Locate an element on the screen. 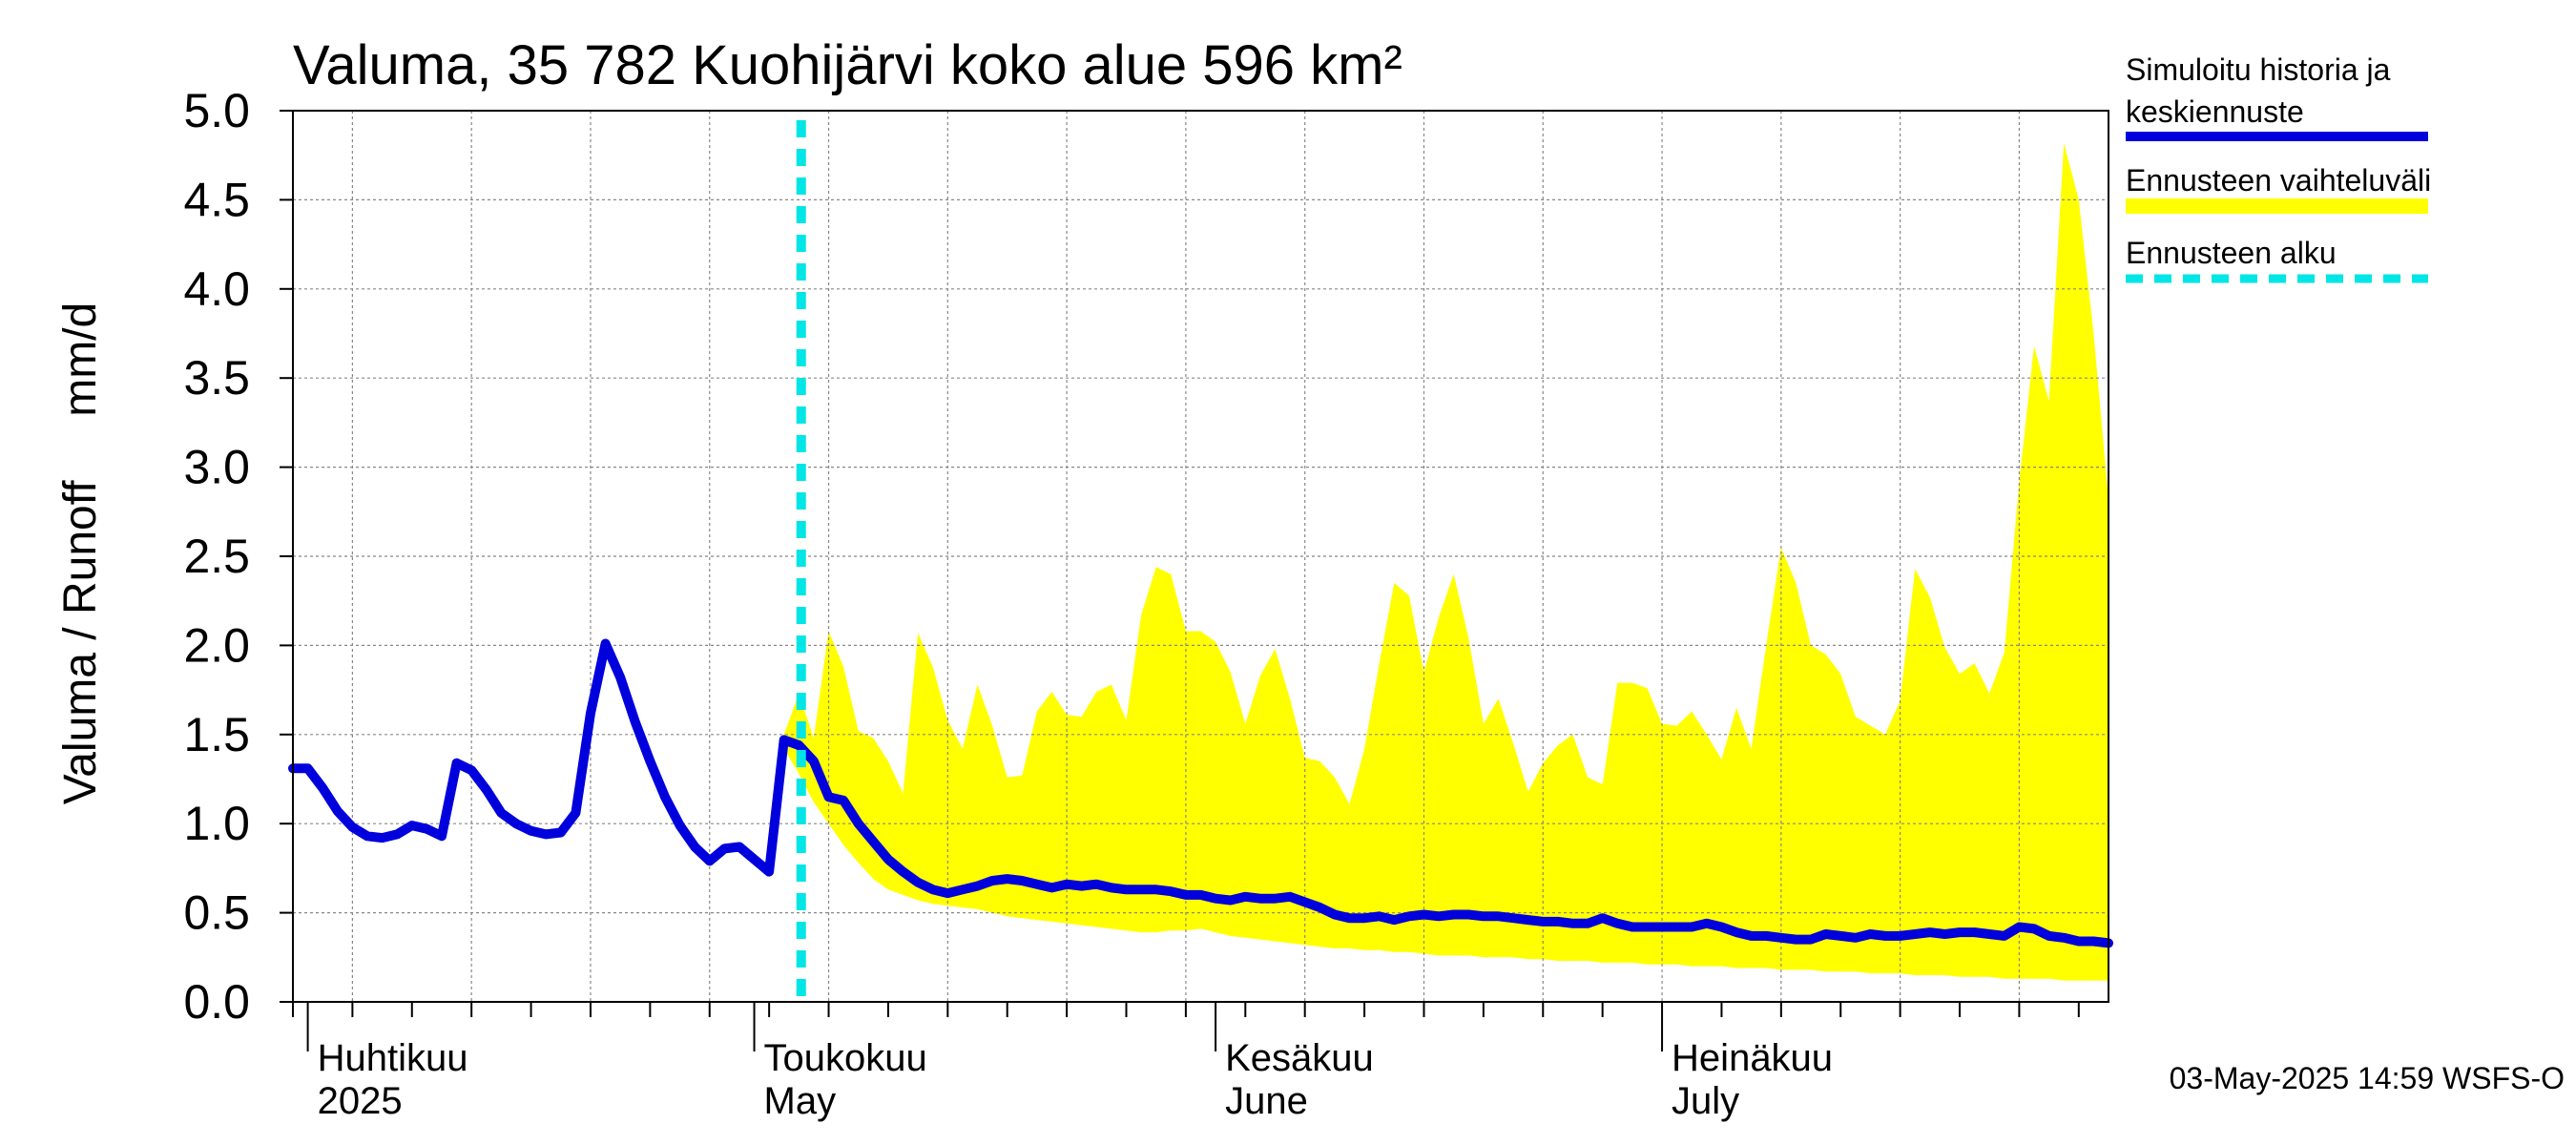  y-axis-label: Valuma / Runoff mm/d is located at coordinates (80, 553).